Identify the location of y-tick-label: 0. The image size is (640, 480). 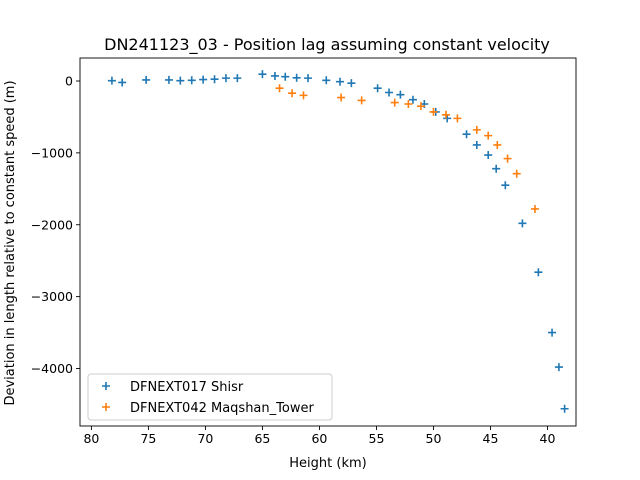
(69, 81).